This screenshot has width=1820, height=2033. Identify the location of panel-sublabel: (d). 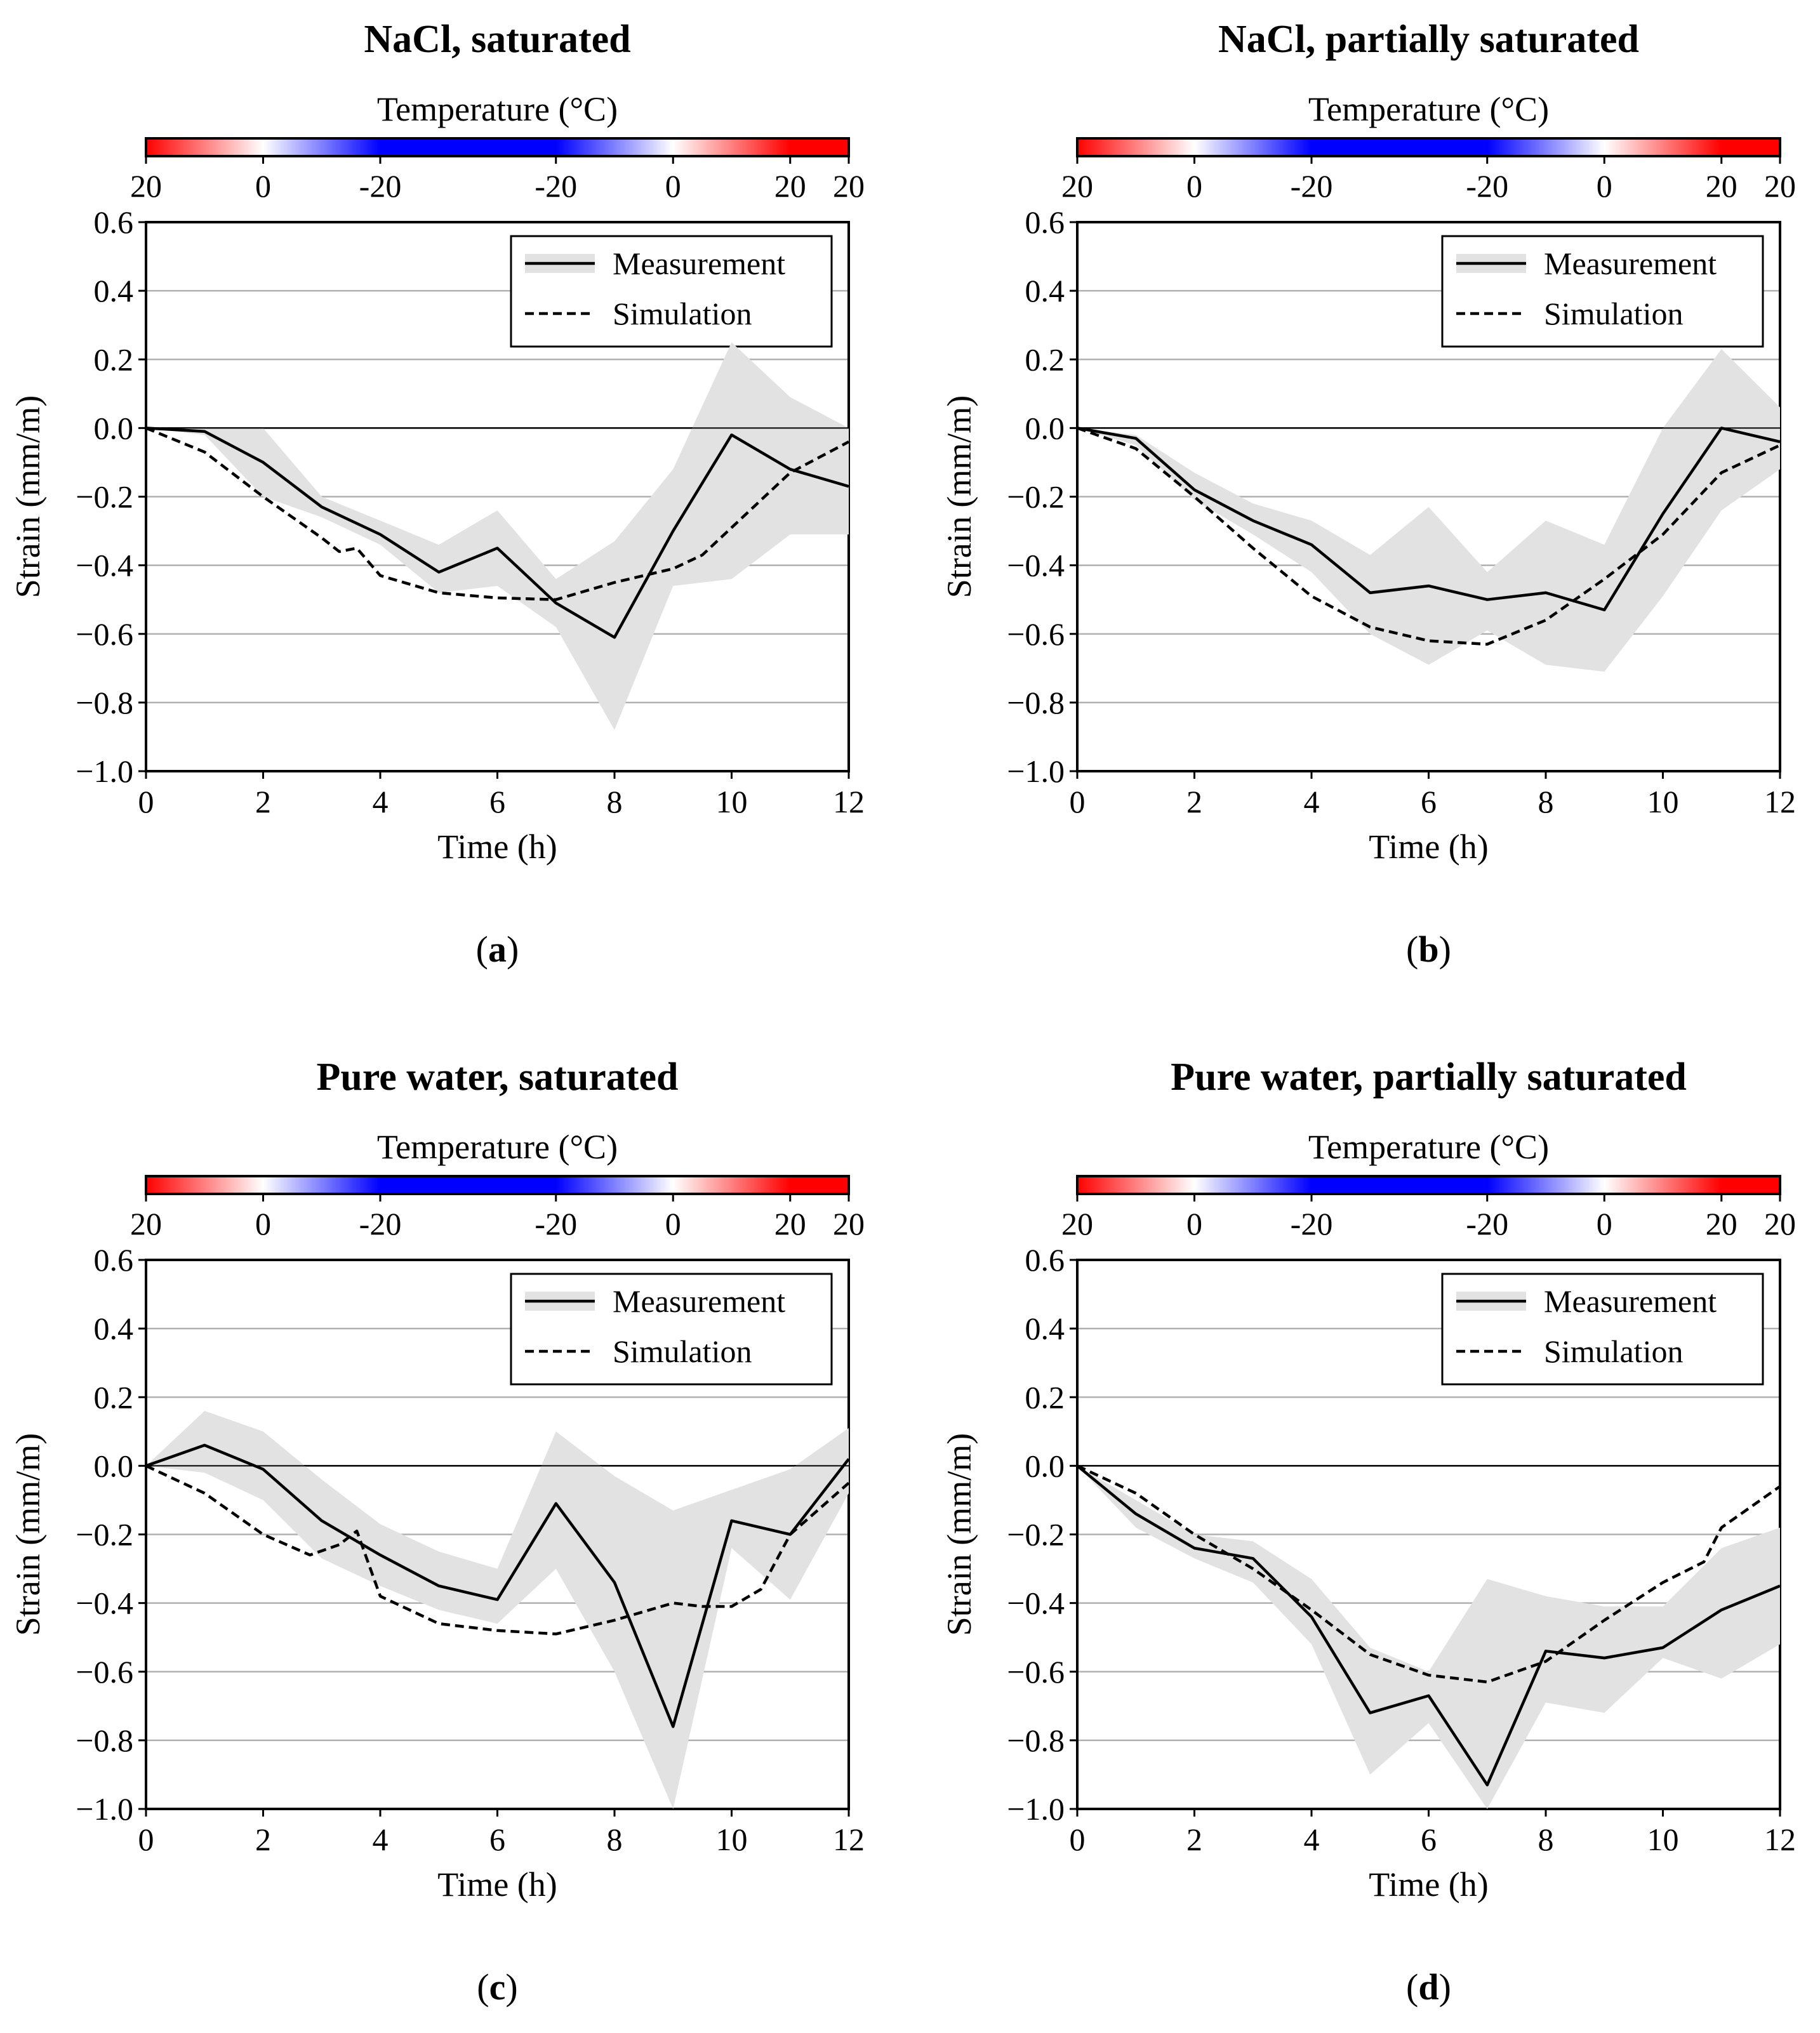
(1428, 1987).